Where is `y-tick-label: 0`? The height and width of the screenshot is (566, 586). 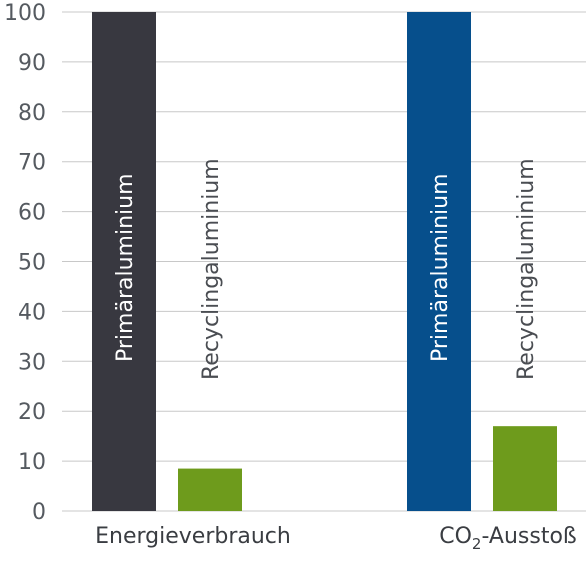
y-tick-label: 0 is located at coordinates (39, 512).